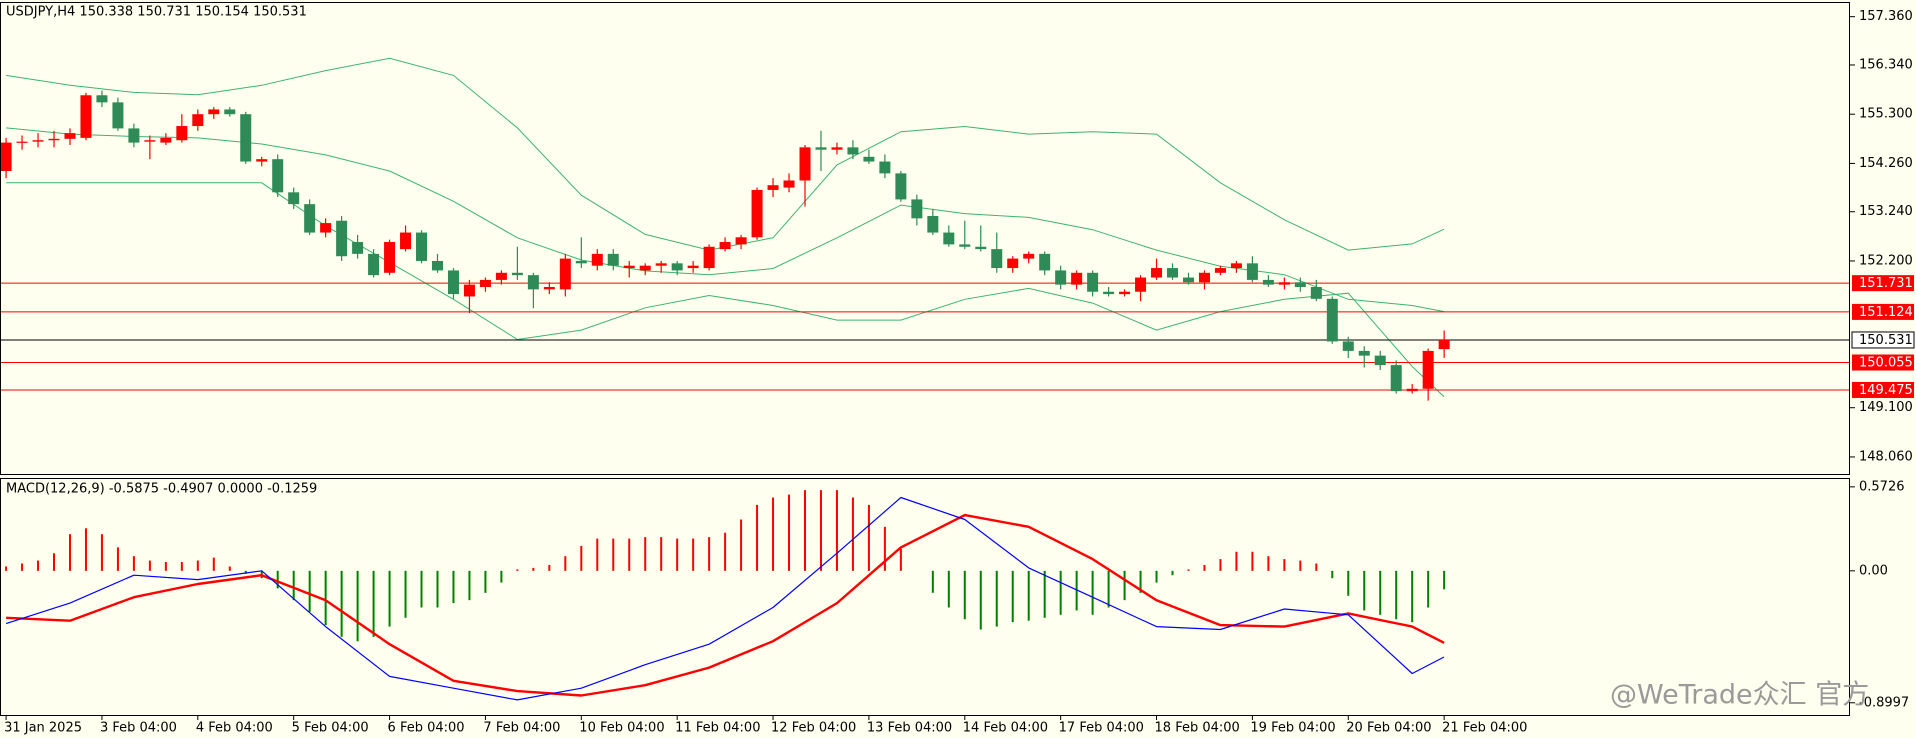 This screenshot has width=1916, height=738. Describe the element at coordinates (1005, 728) in the screenshot. I see `x-tick-label: 14 Feb 04:00` at that location.